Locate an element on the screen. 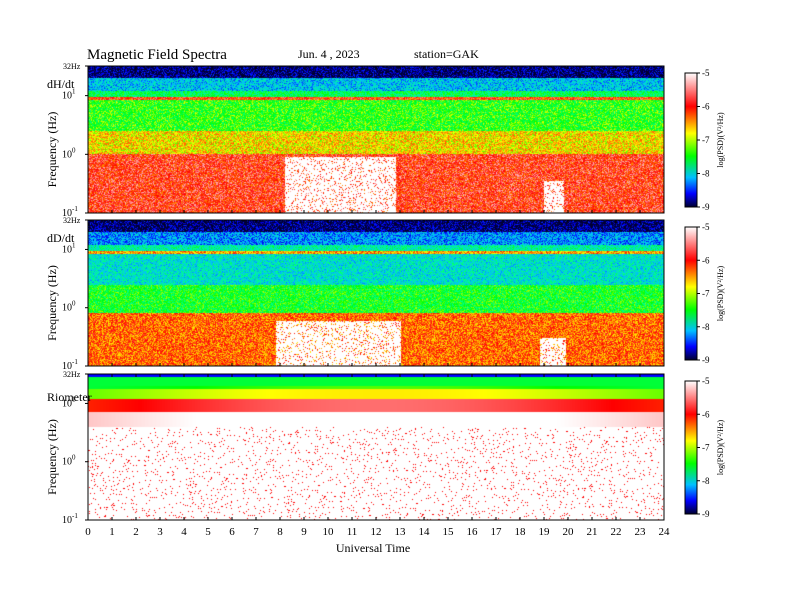  x-tick-label: 0 is located at coordinates (88, 532).